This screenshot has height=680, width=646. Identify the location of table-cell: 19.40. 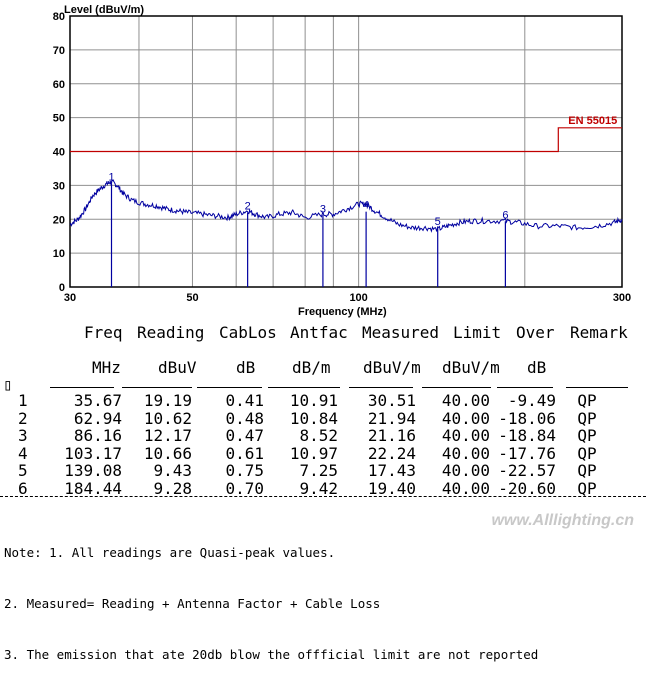
(391, 488).